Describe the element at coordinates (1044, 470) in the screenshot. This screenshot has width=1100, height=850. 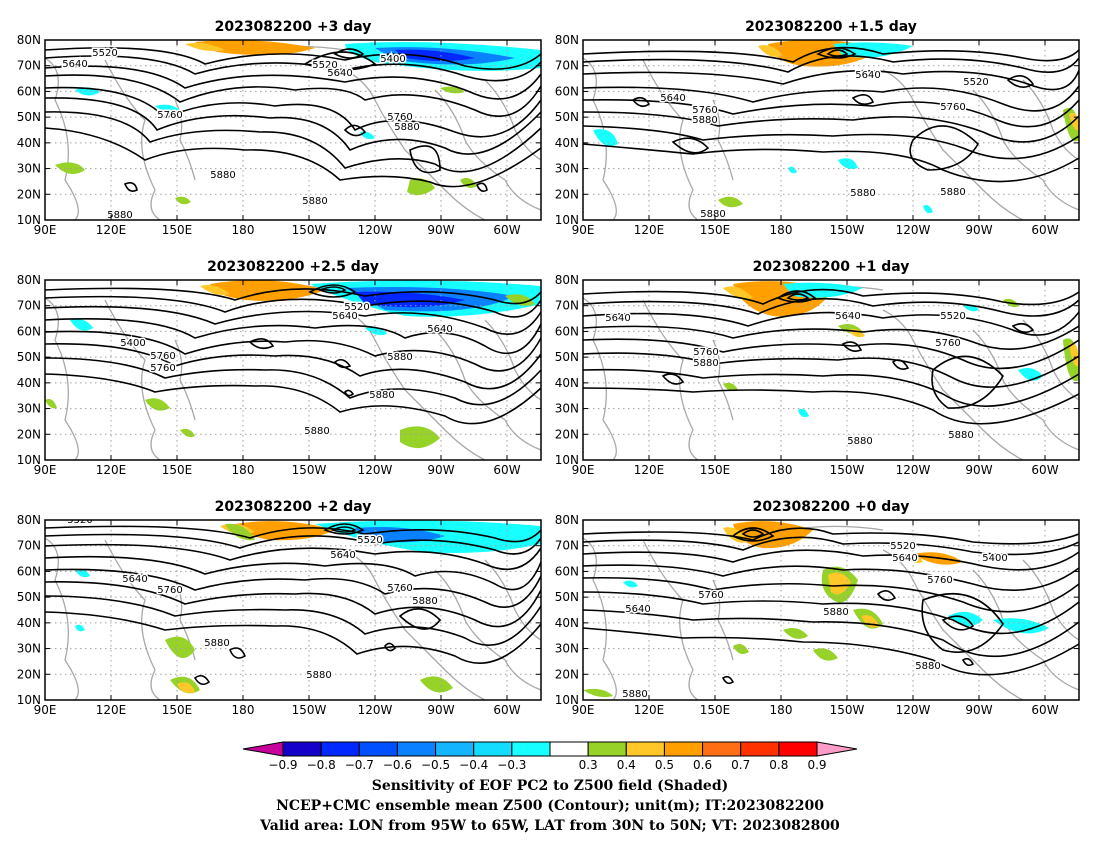
I see `lon-tick-label: 60W` at that location.